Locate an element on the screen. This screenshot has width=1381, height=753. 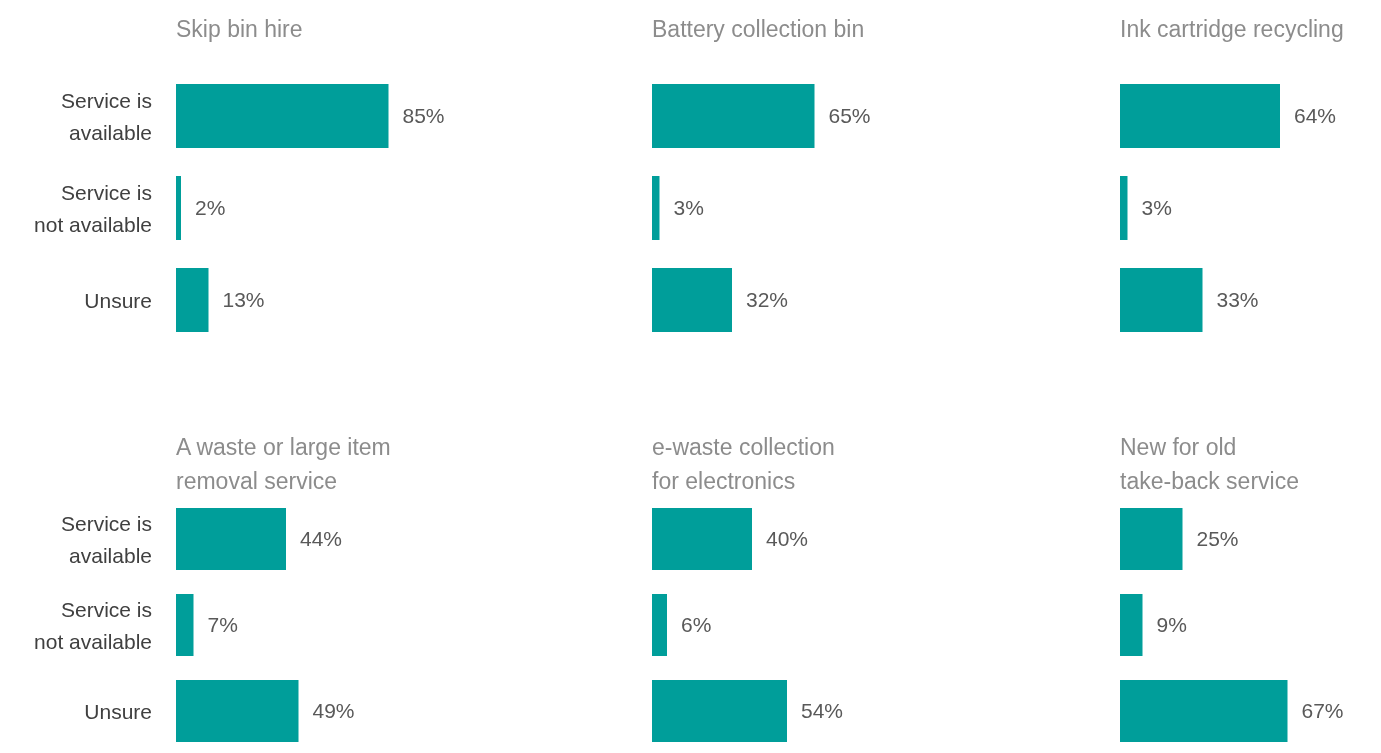
data-label: 65% is located at coordinates (849, 116).